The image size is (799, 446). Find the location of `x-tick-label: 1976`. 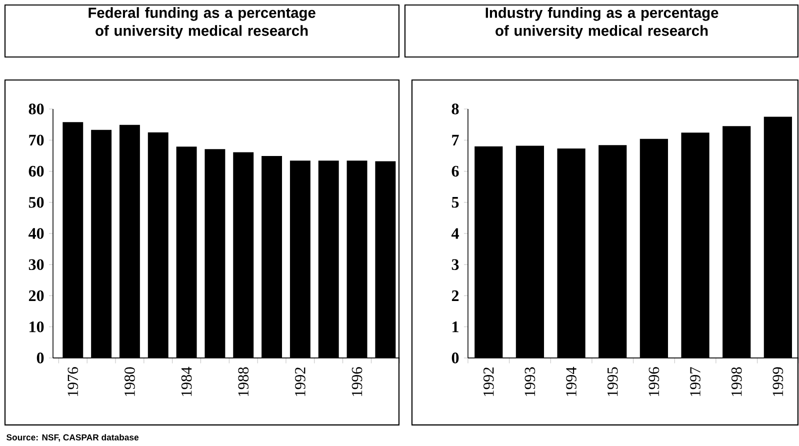

x-tick-label: 1976 is located at coordinates (73, 381).